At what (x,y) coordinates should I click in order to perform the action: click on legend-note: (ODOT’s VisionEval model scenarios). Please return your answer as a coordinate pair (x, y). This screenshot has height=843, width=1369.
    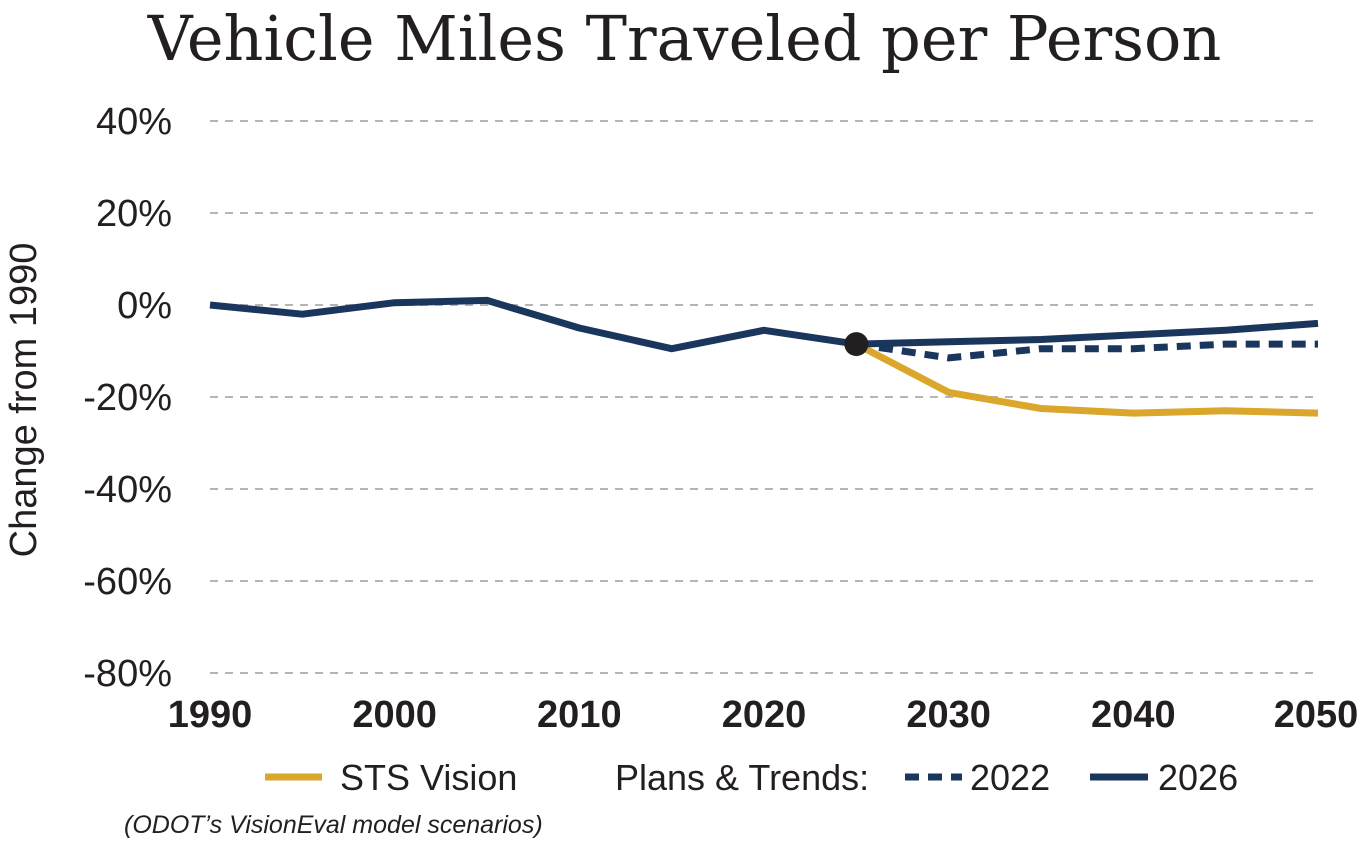
    Looking at the image, I should click on (333, 825).